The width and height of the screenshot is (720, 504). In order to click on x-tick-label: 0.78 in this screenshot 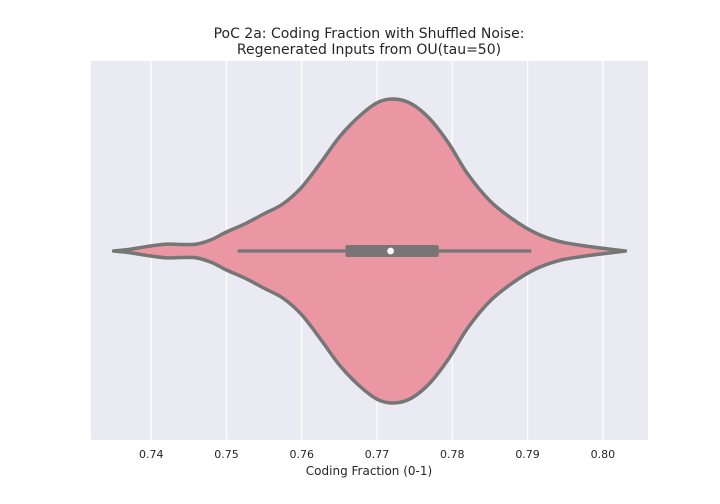, I will do `click(452, 454)`.